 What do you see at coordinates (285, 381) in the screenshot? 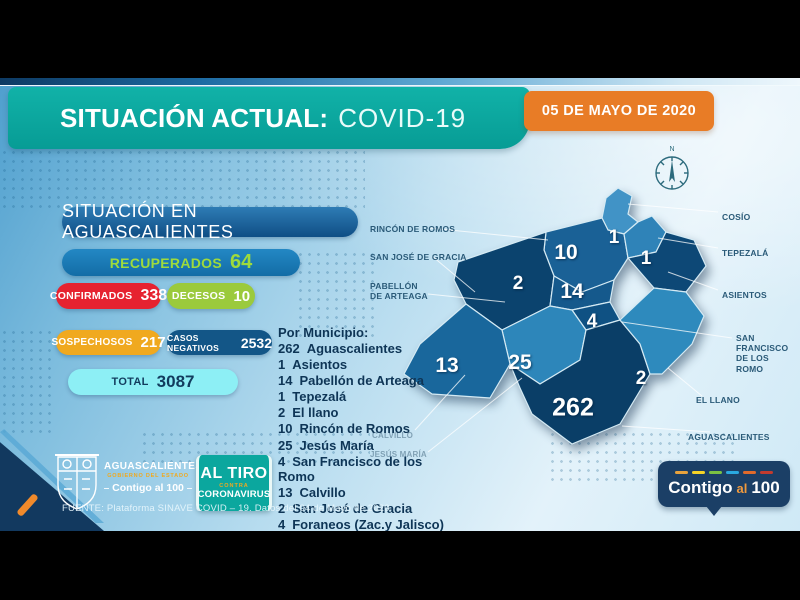
I see `municipio-value: 14` at bounding box center [285, 381].